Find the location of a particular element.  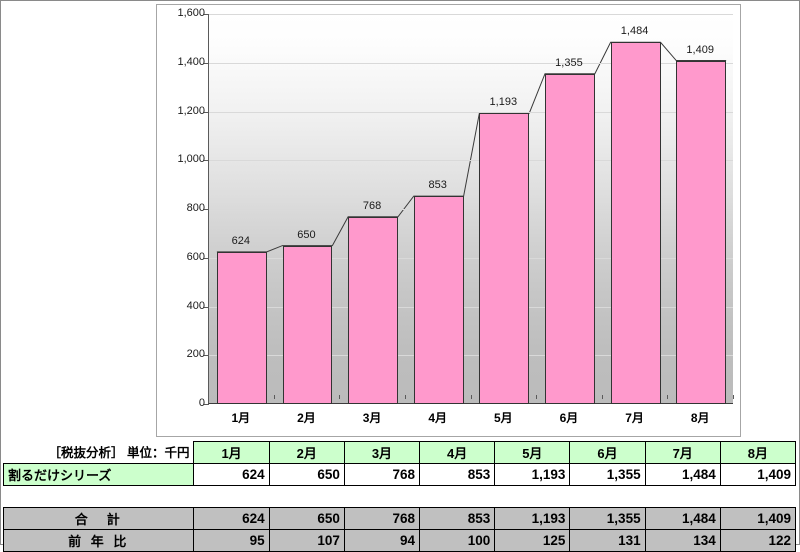

bar-7月 is located at coordinates (635, 223).